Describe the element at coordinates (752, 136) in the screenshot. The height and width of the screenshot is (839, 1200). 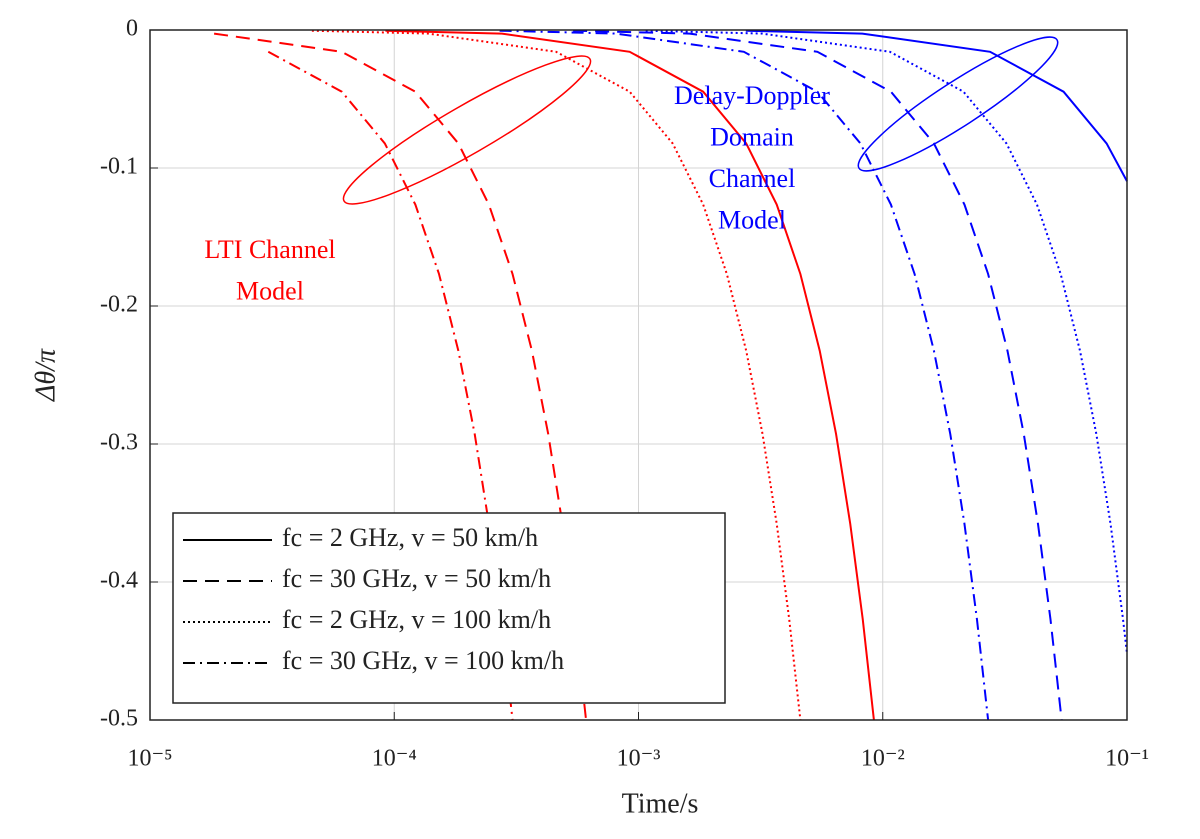
I see `annotation: Domain` at that location.